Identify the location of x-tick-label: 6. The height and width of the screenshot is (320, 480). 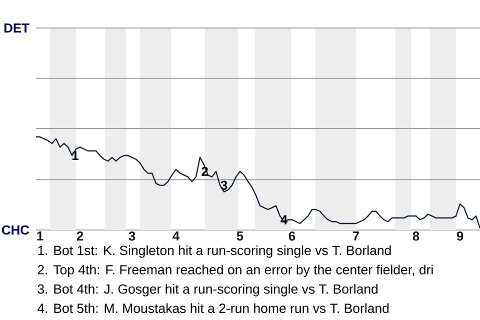
(292, 236).